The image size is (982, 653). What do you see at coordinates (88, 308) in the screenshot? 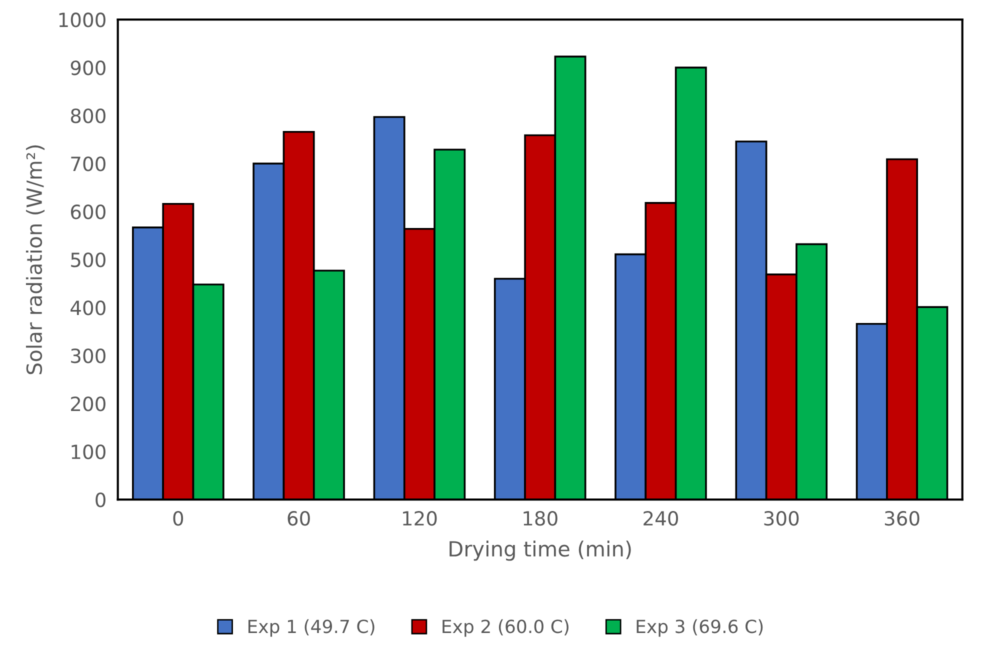
I see `y-tick-label: 400` at bounding box center [88, 308].